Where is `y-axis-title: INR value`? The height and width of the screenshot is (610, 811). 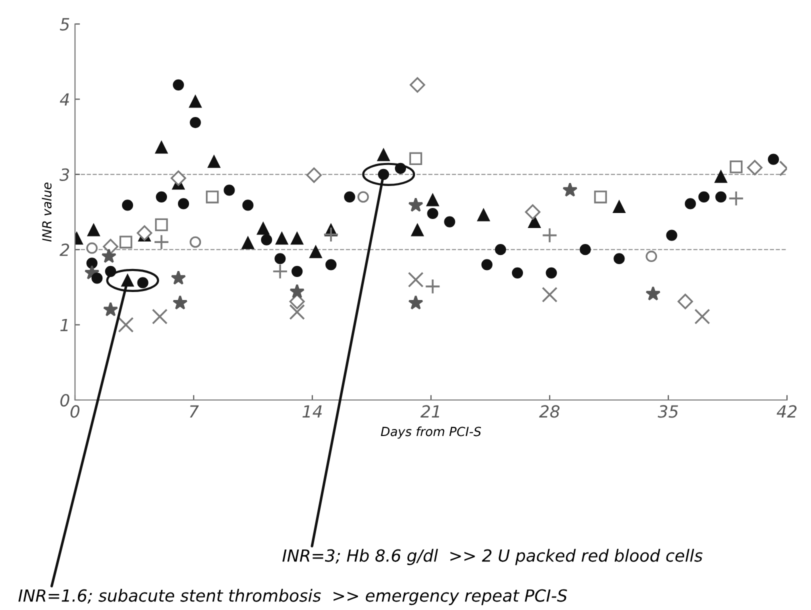
y-axis-title: INR value is located at coordinates (47, 212).